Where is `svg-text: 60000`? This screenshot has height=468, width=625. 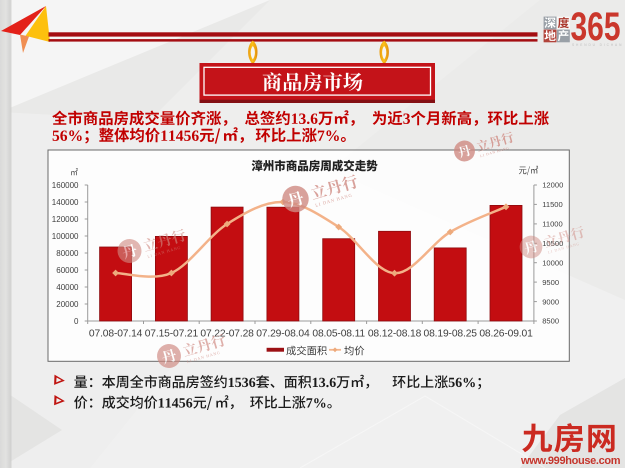 svg-text: 60000 is located at coordinates (67, 270).